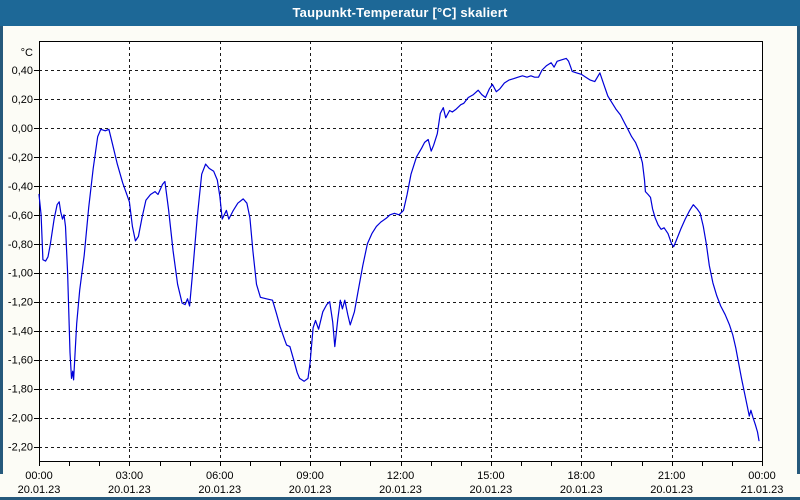  What do you see at coordinates (20, 158) in the screenshot?
I see `y-tick-label: -0,20` at bounding box center [20, 158].